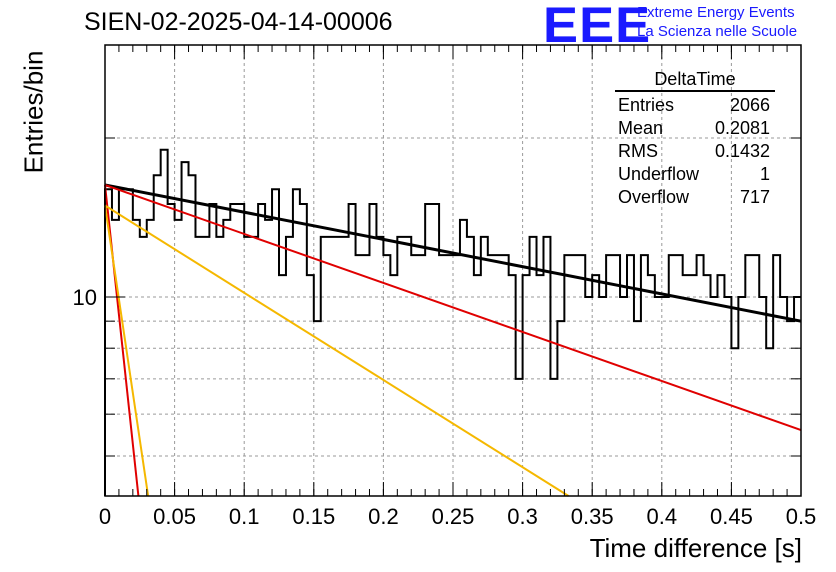 The height and width of the screenshot is (572, 836). What do you see at coordinates (522, 516) in the screenshot?
I see `x-tick-label: 0.3` at bounding box center [522, 516].